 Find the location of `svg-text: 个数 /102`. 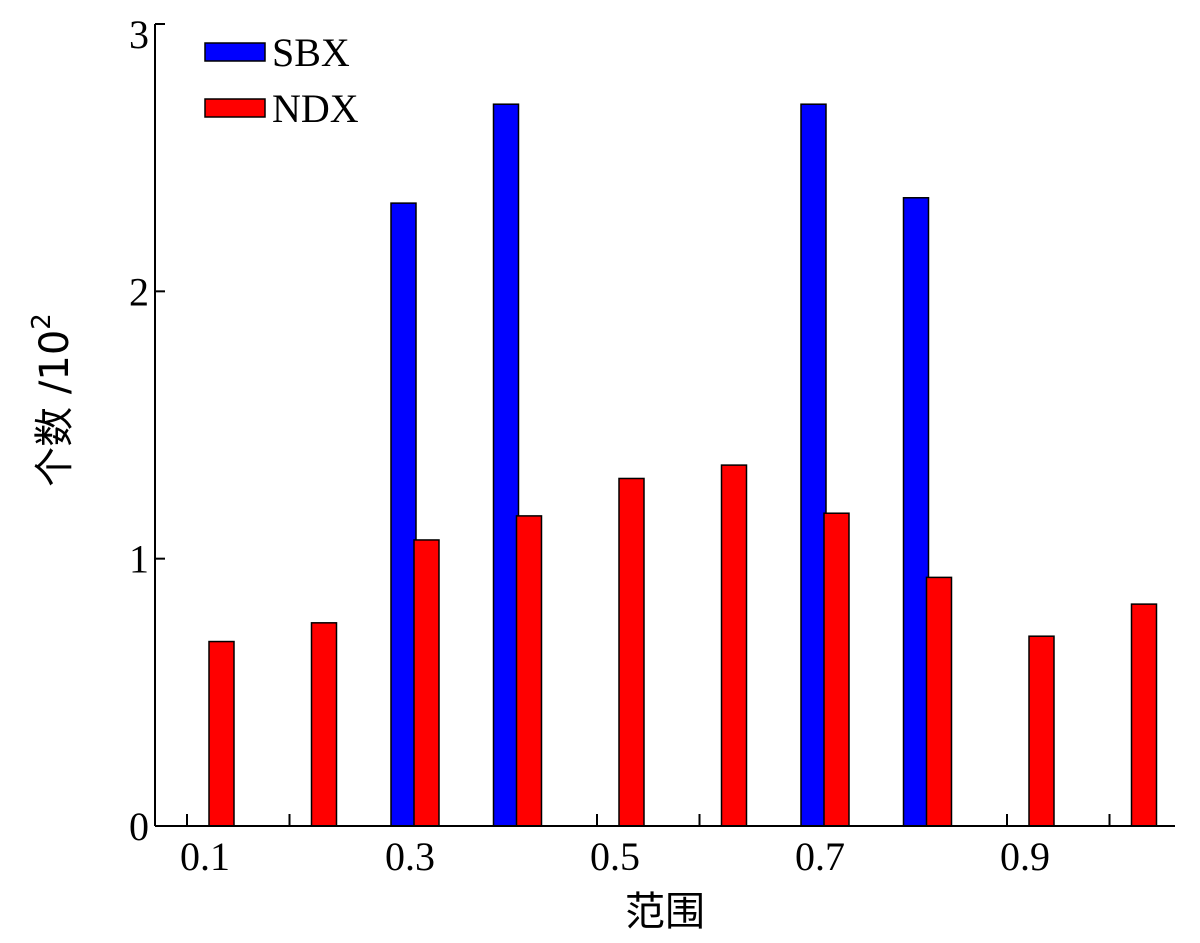

svg-text: 个数 /102 is located at coordinates (52, 400).